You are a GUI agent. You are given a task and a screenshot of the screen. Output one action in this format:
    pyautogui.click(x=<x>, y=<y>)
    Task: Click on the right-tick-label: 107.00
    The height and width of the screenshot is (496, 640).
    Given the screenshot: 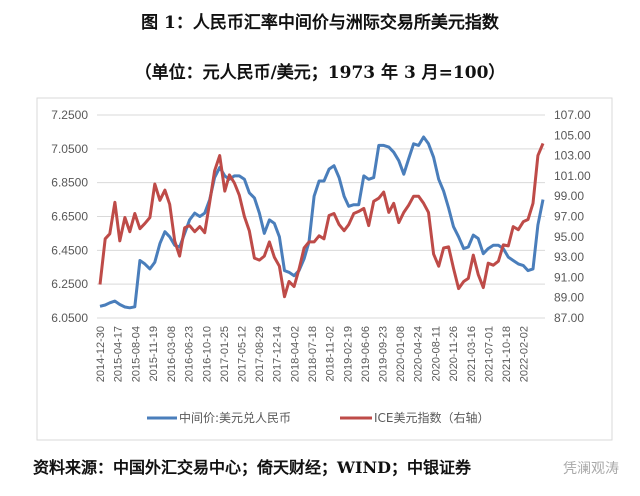 What is the action you would take?
    pyautogui.click(x=572, y=115)
    